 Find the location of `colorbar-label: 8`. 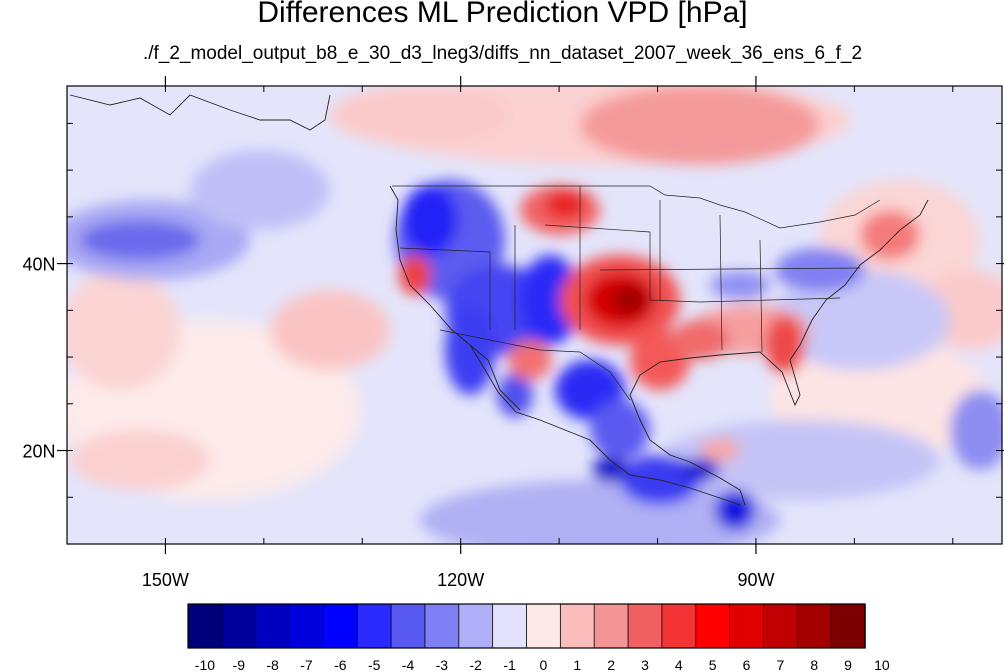

colorbar-label: 8 is located at coordinates (814, 664).